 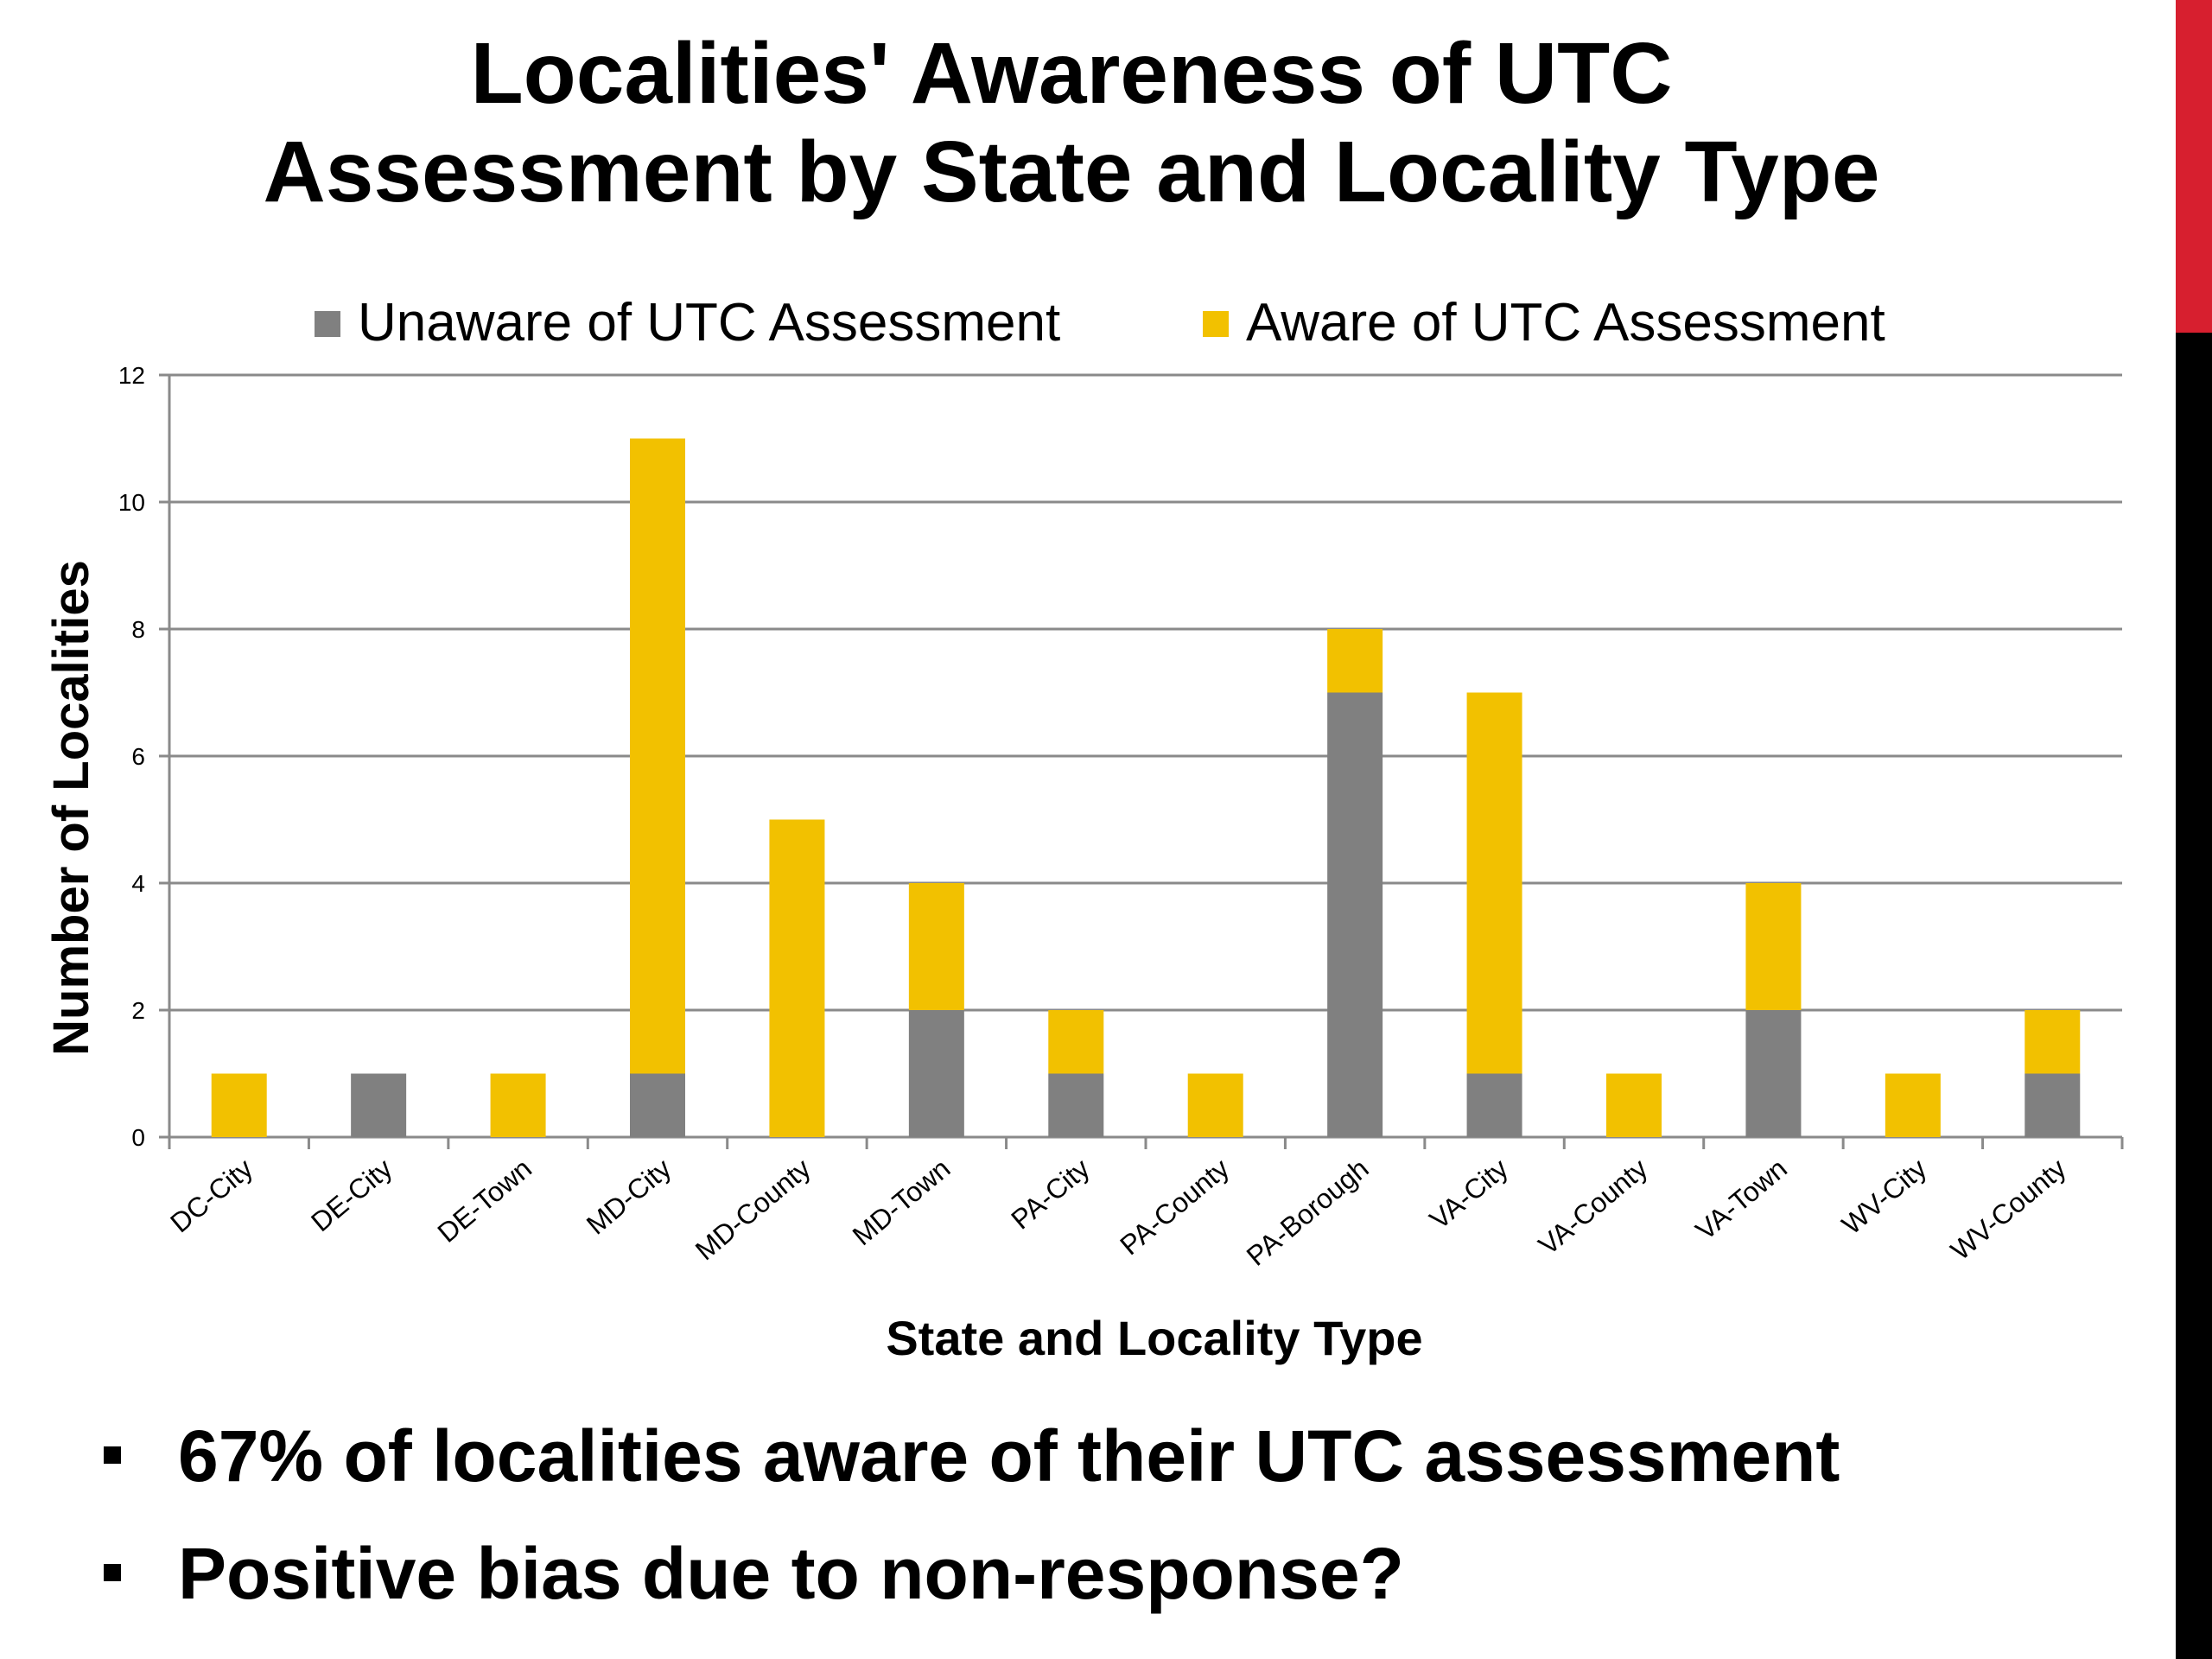 I want to click on x-tick-label: MD-County, so click(x=753, y=1210).